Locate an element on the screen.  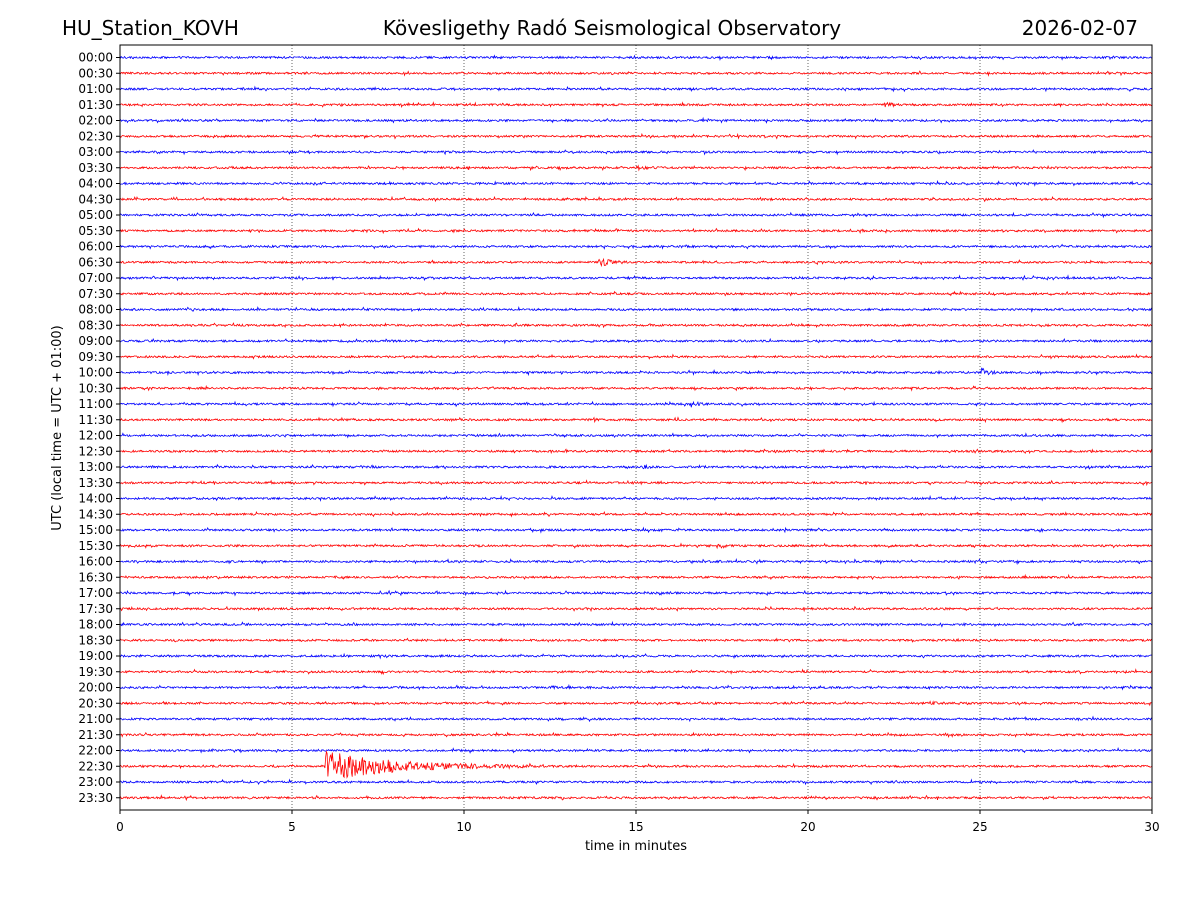
x-tick-label: 20 is located at coordinates (807, 827).